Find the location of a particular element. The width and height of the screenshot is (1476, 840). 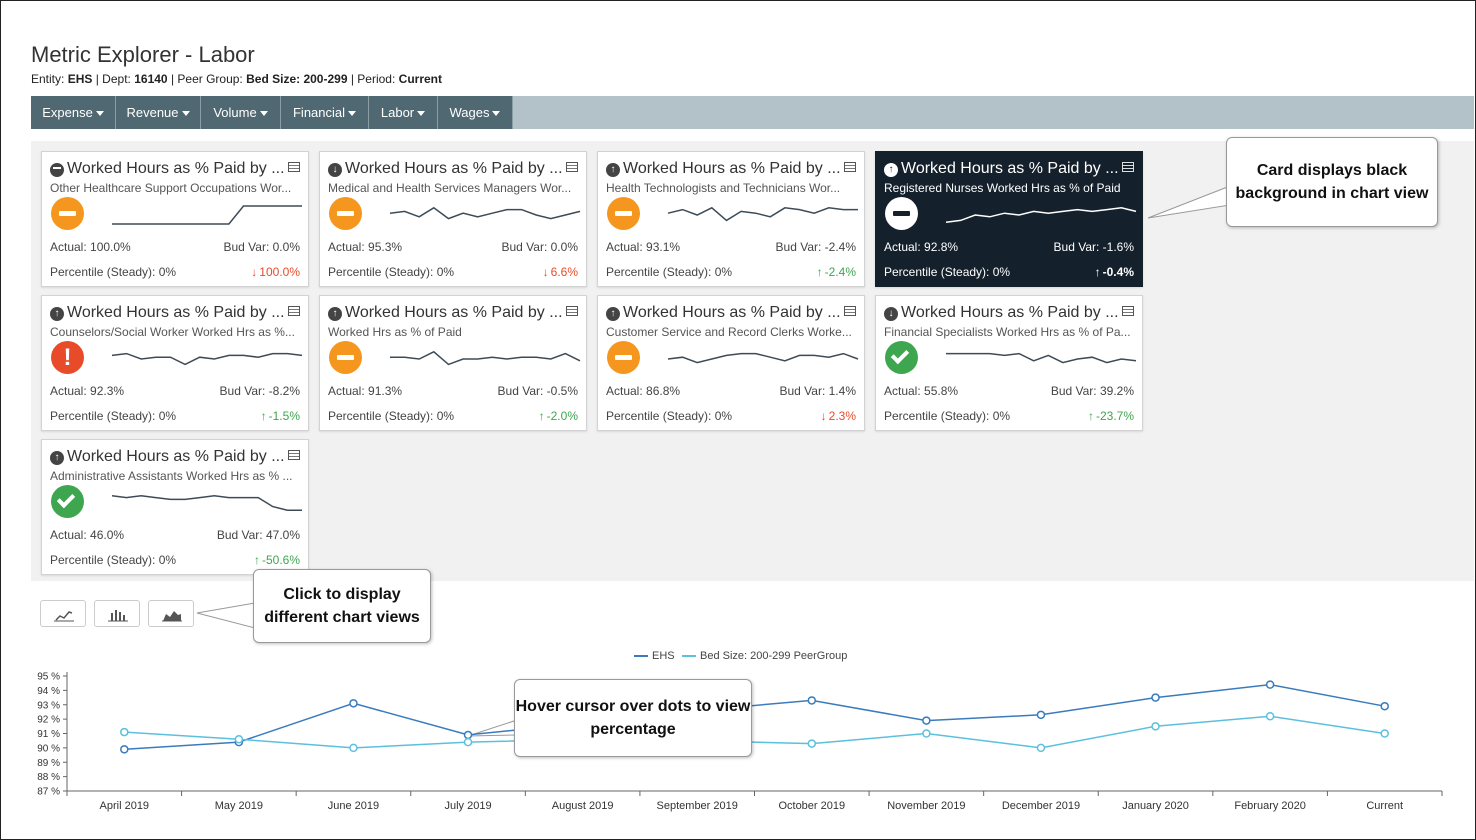

period-label: | Period: is located at coordinates (373, 79).